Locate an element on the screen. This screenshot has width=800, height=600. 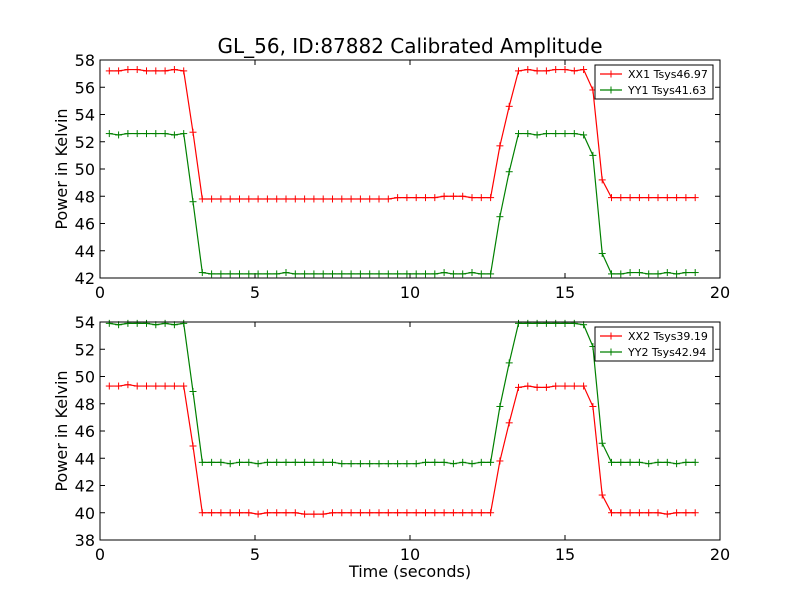
legend-item: YY1 Tsys41.63 is located at coordinates (653, 90).